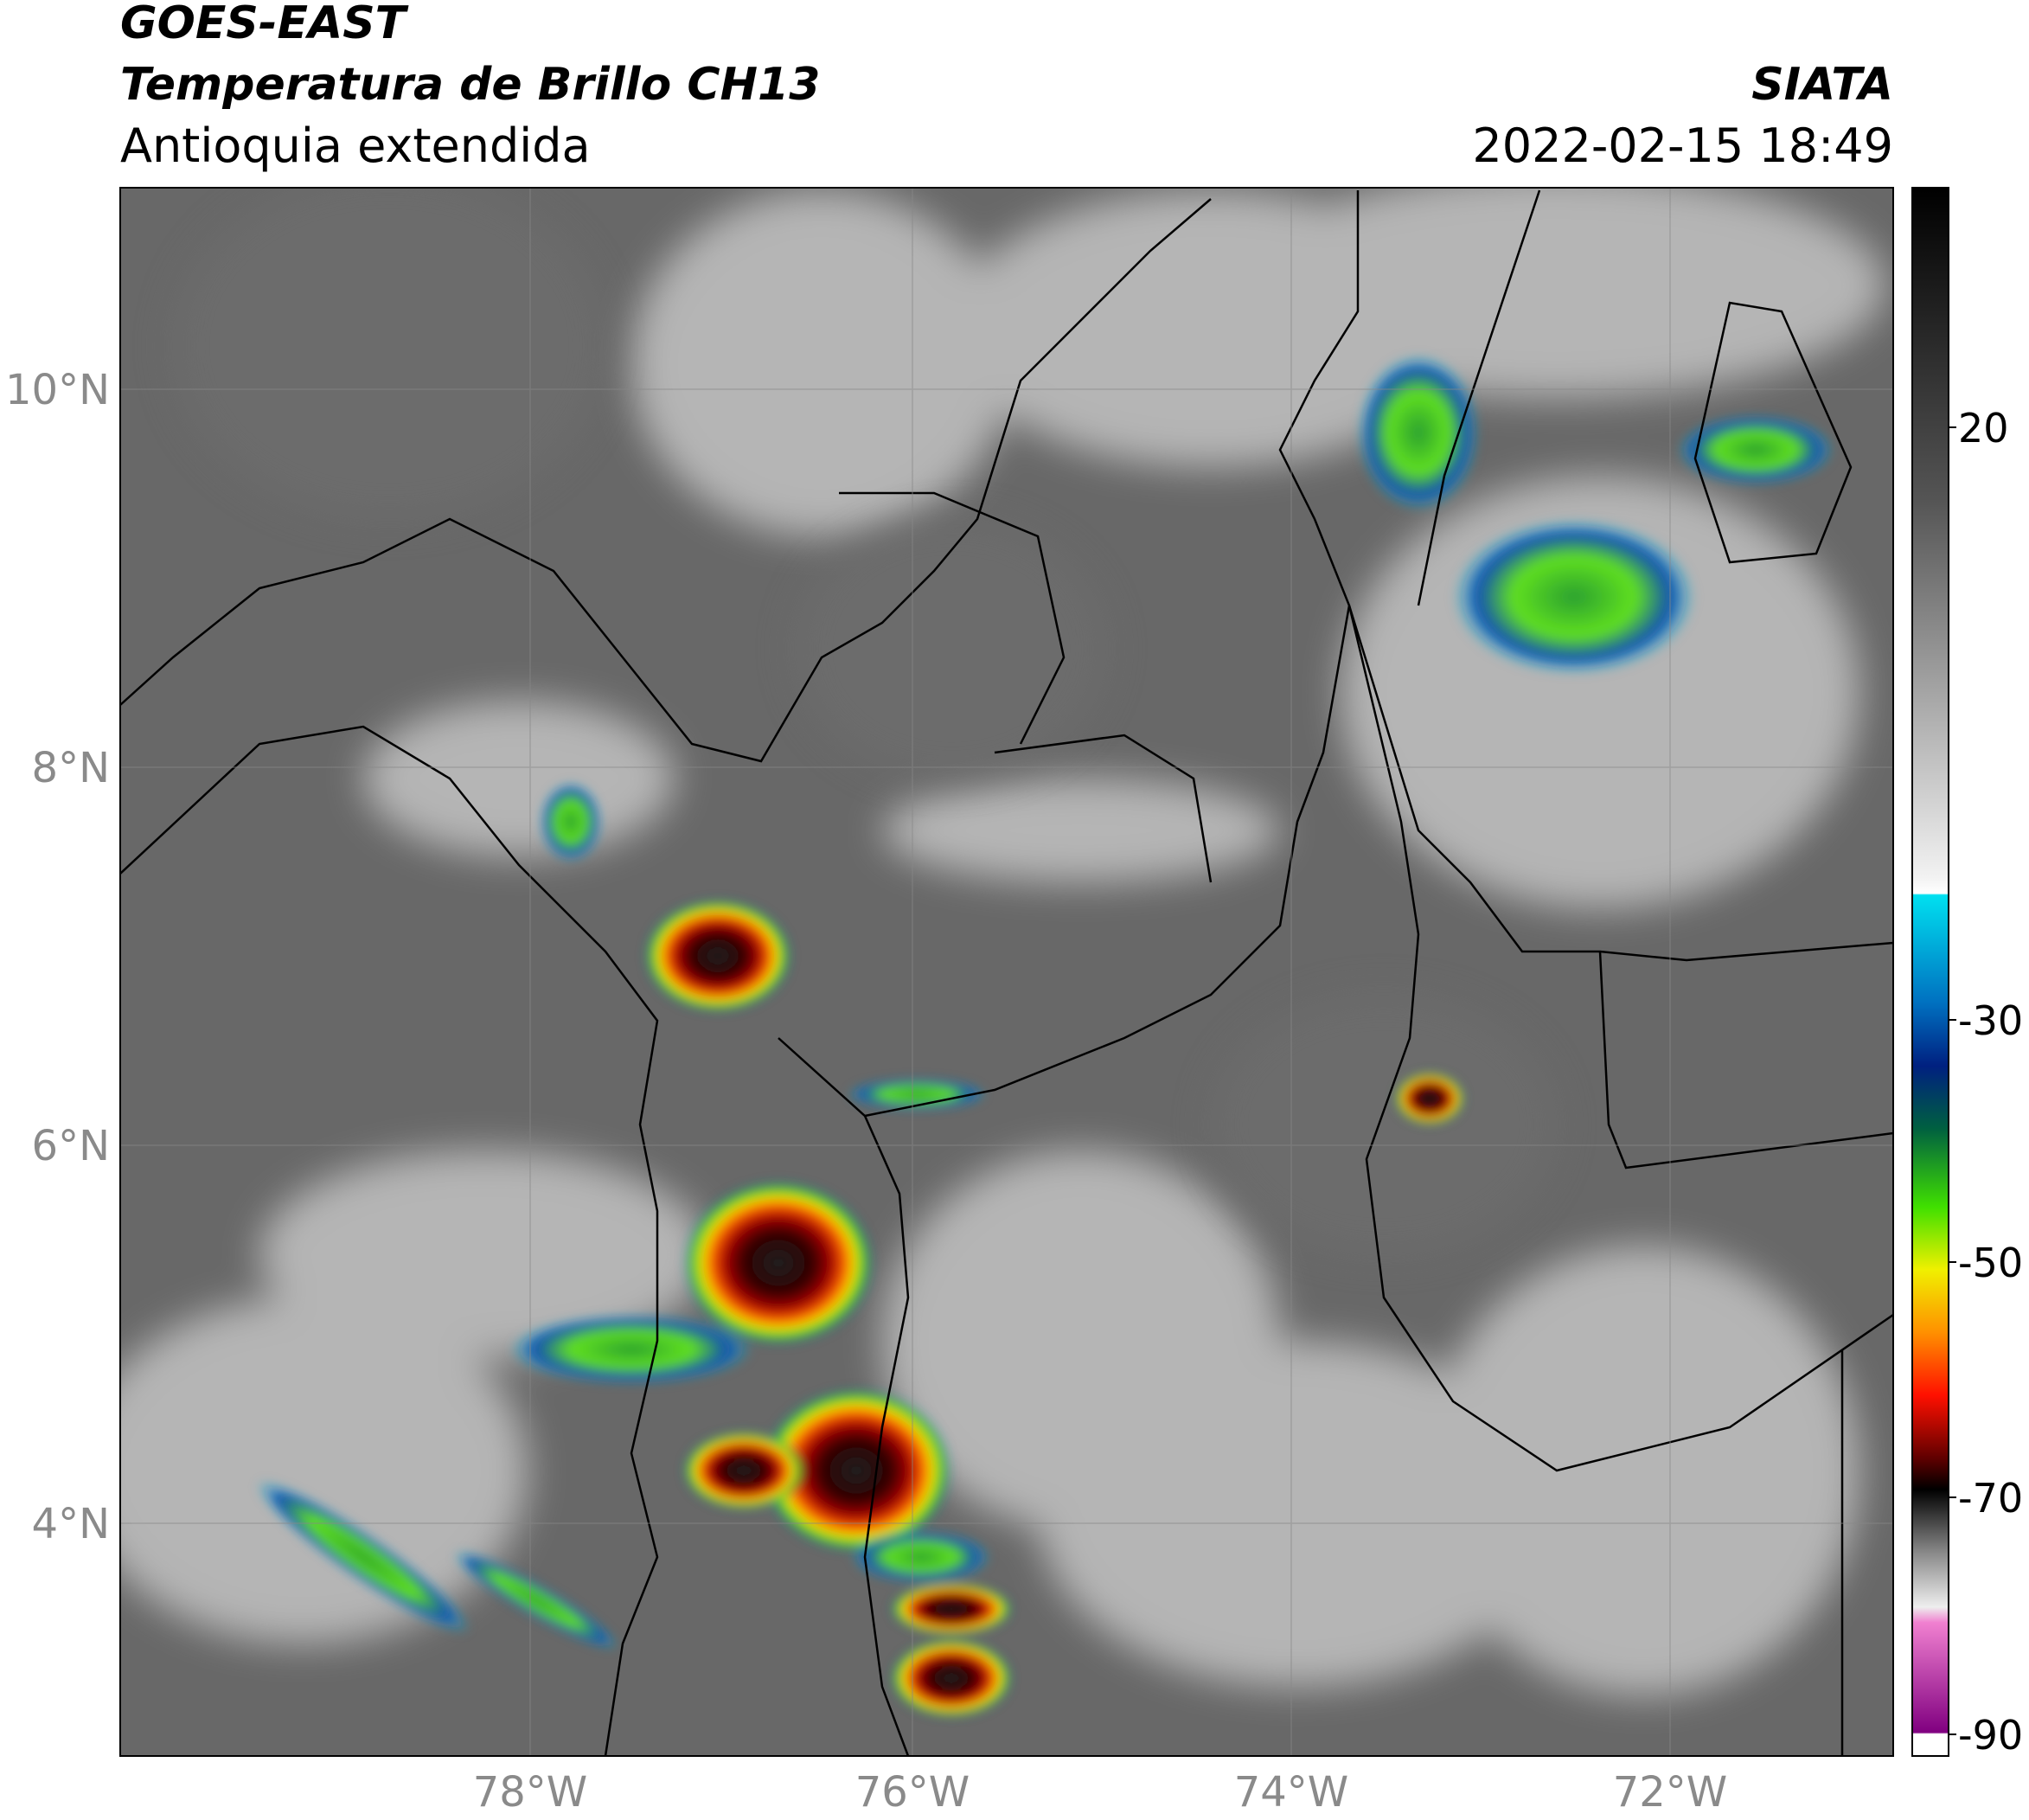  What do you see at coordinates (1990, 1498) in the screenshot?
I see `colorbar-label: -70` at bounding box center [1990, 1498].